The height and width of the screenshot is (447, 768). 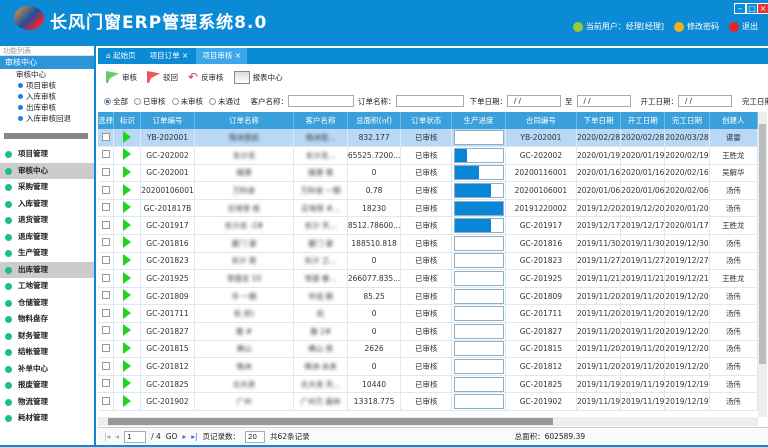 What do you see at coordinates (541, 120) in the screenshot?
I see `column-header: 合同编号` at bounding box center [541, 120].